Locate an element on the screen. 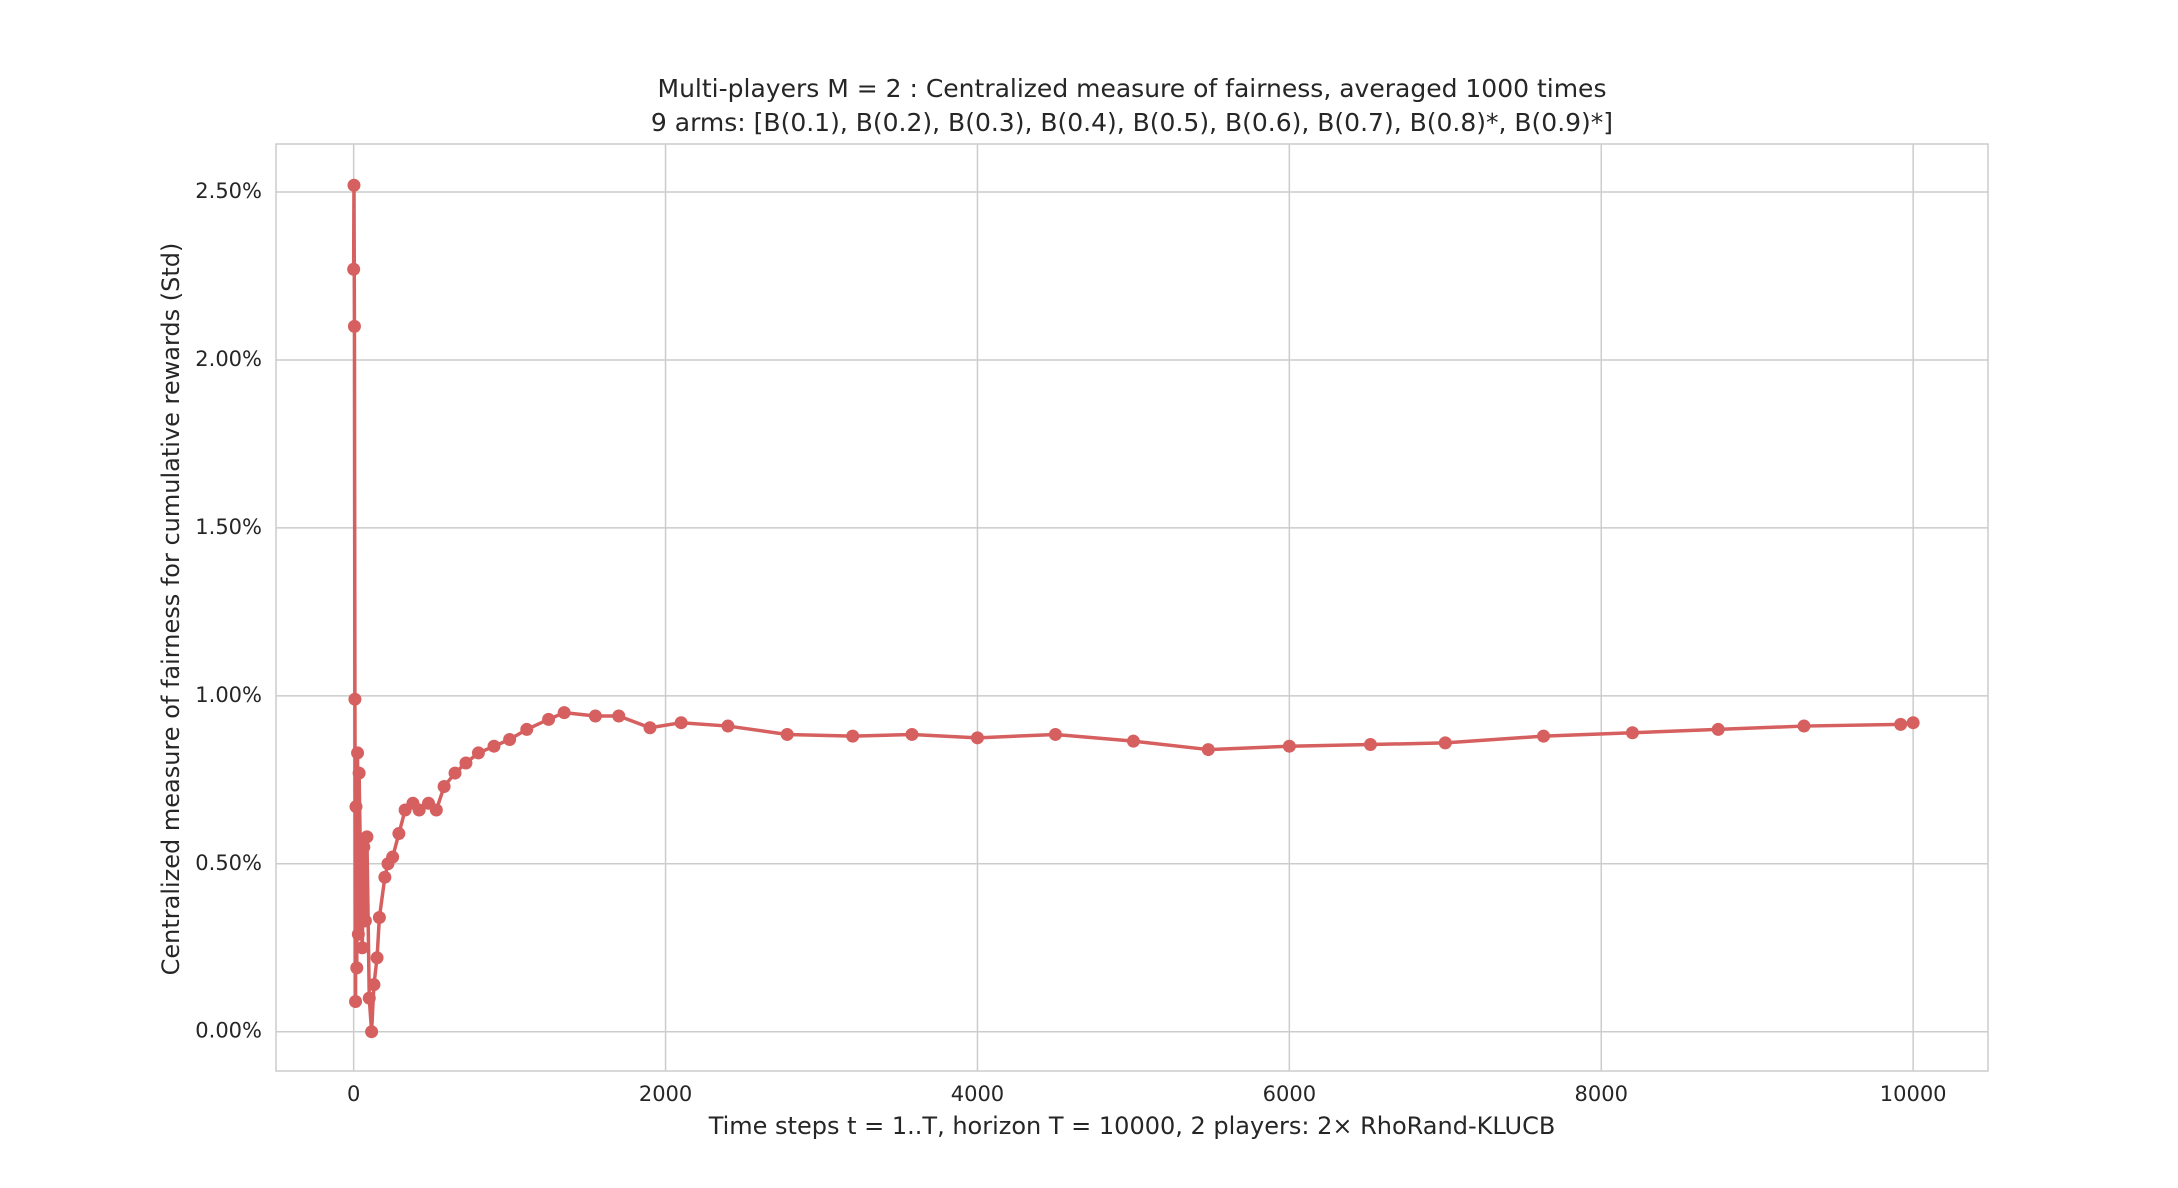 The image size is (2178, 1188). x-tick-label: 2000 is located at coordinates (665, 1094).